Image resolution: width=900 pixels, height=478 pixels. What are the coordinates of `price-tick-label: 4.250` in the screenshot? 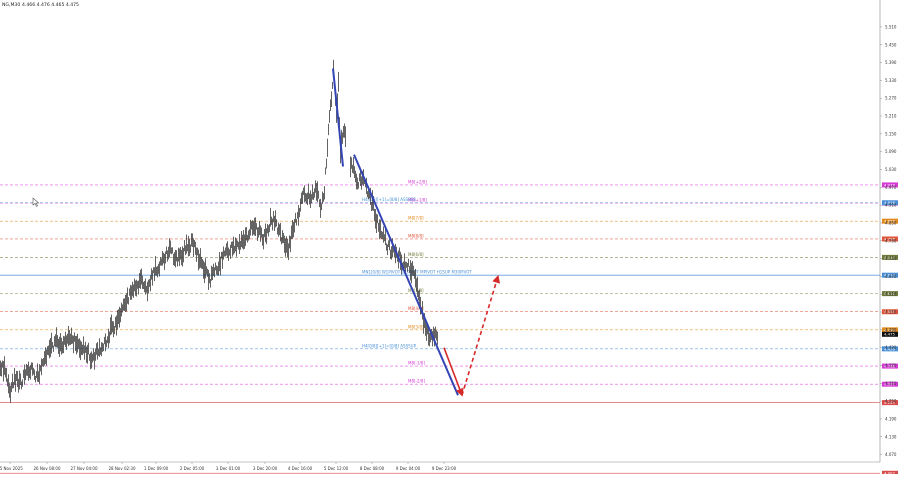 It's located at (891, 401).